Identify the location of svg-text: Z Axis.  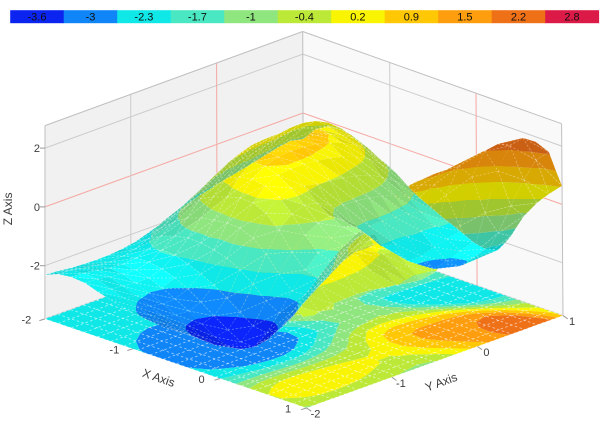
(8, 209).